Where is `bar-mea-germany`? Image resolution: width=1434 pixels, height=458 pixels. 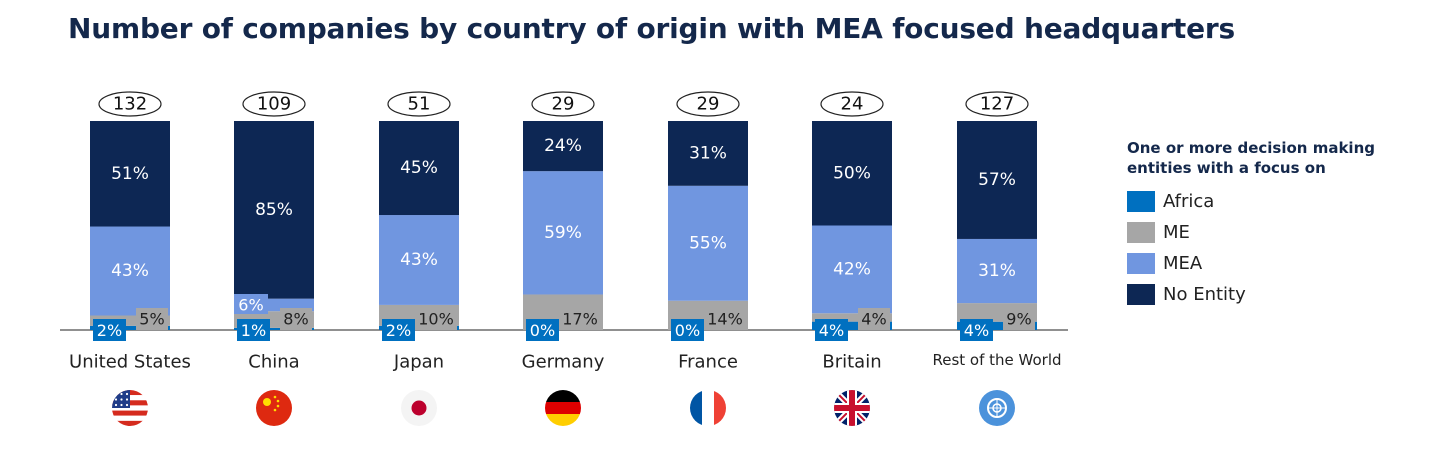
bar-mea-germany is located at coordinates (563, 233).